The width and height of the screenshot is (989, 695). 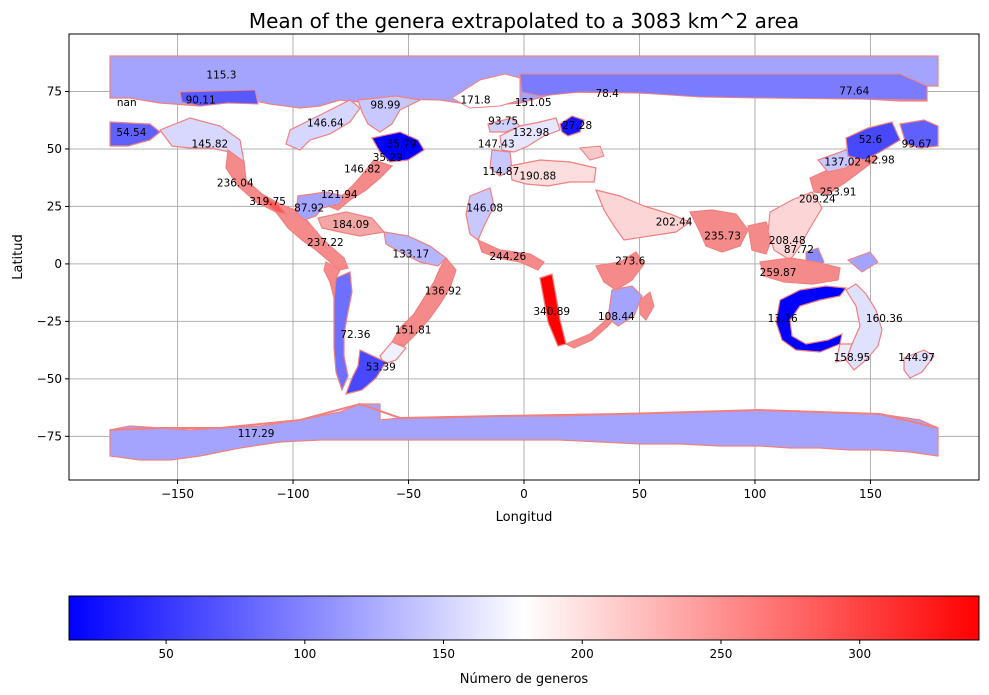 I want to click on region-arctic-blue-russia, so click(x=723, y=87).